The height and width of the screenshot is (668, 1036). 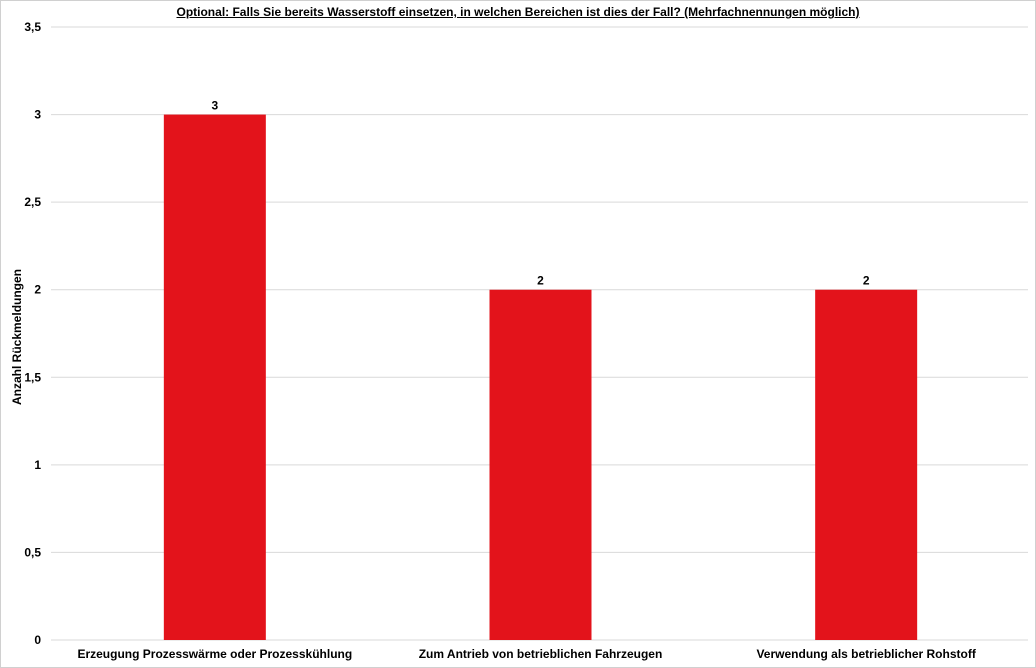 I want to click on y-tick-label: 2,5, so click(x=32, y=202).